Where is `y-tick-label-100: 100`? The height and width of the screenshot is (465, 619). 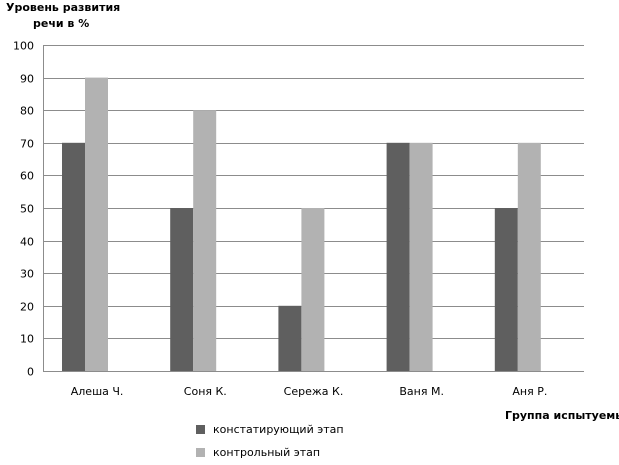 y-tick-label-100: 100 is located at coordinates (23, 46).